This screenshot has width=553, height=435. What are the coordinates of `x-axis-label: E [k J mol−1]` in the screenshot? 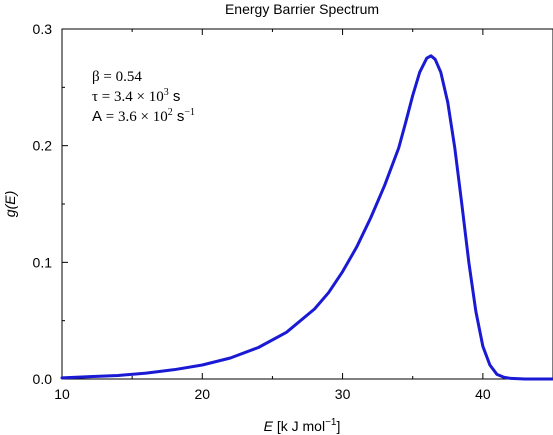 It's located at (302, 425).